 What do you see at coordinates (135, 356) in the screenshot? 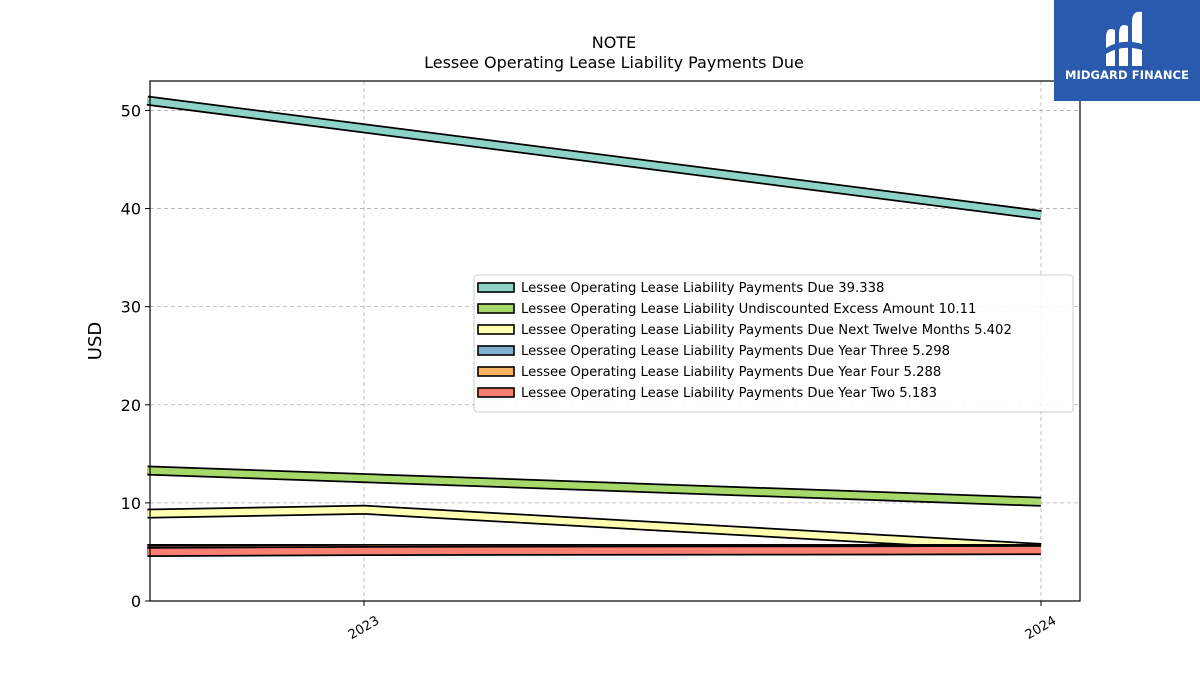
I see `y-axis: 0 10 20 30 40 50` at bounding box center [135, 356].